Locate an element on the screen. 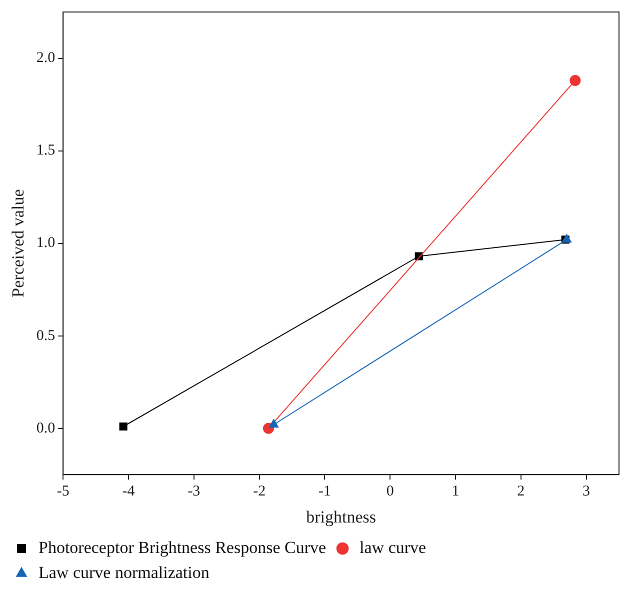 This screenshot has height=592, width=627. x-tick-label: 1 is located at coordinates (456, 492).